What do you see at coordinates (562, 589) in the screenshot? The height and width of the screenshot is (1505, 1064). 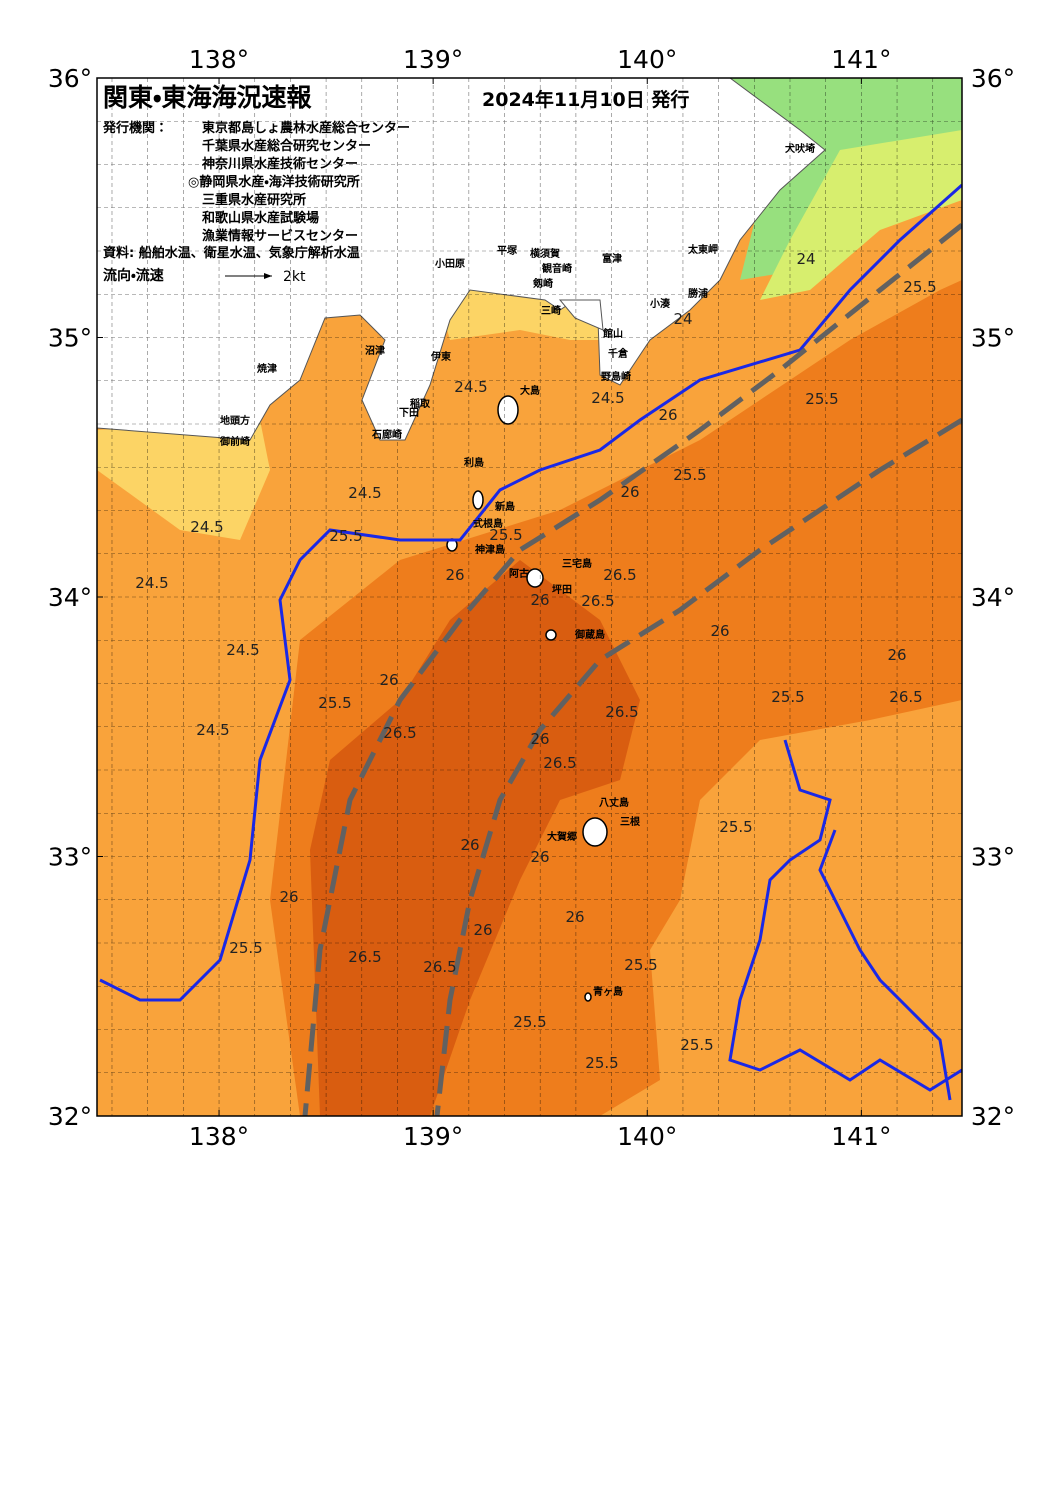 I see `place-name: 坪田` at bounding box center [562, 589].